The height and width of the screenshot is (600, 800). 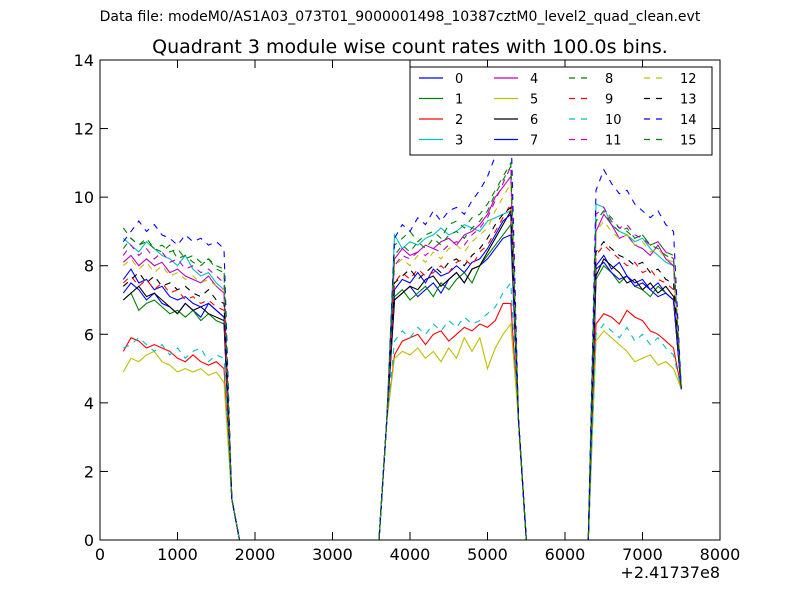 I want to click on legend-label-11: 11, so click(x=613, y=141).